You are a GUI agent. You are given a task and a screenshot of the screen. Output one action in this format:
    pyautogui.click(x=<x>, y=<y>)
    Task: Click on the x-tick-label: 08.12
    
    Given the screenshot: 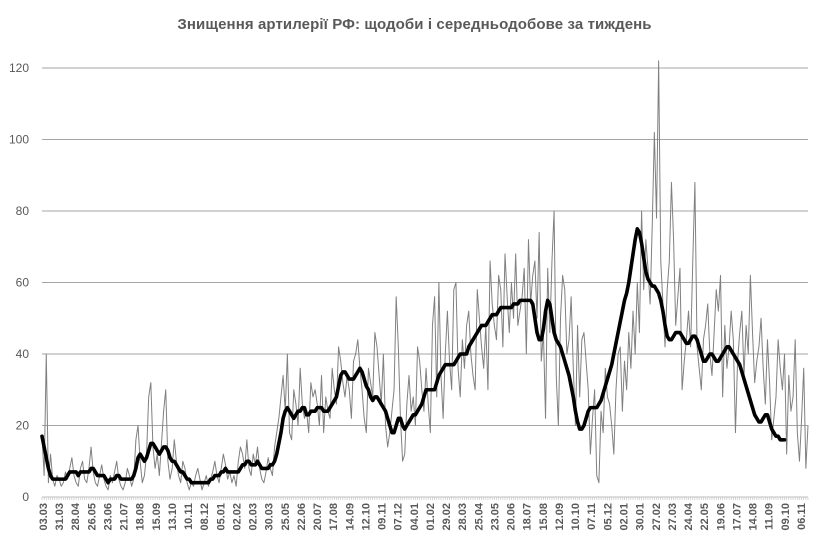 What is the action you would take?
    pyautogui.click(x=205, y=517)
    